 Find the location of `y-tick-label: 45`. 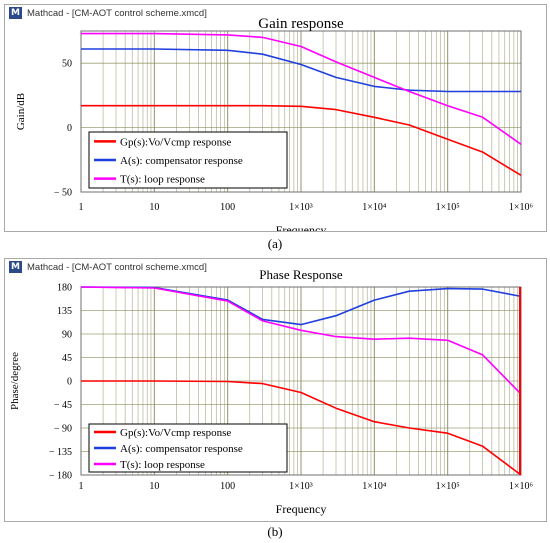

y-tick-label: 45 is located at coordinates (67, 358).